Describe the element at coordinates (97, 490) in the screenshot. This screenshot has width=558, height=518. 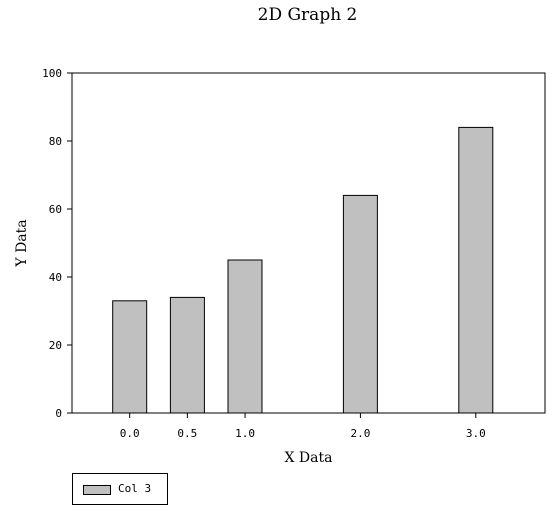
I see `legend-swatch` at that location.